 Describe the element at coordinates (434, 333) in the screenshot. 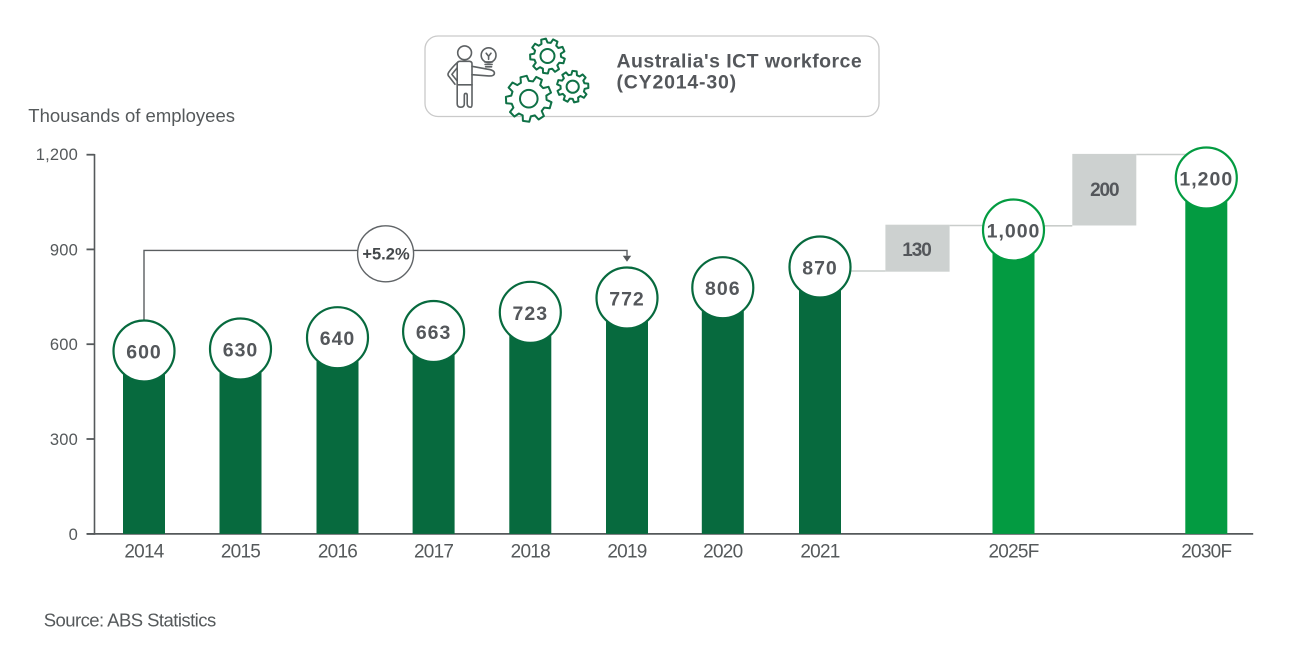

I see `svg-text: 663` at that location.